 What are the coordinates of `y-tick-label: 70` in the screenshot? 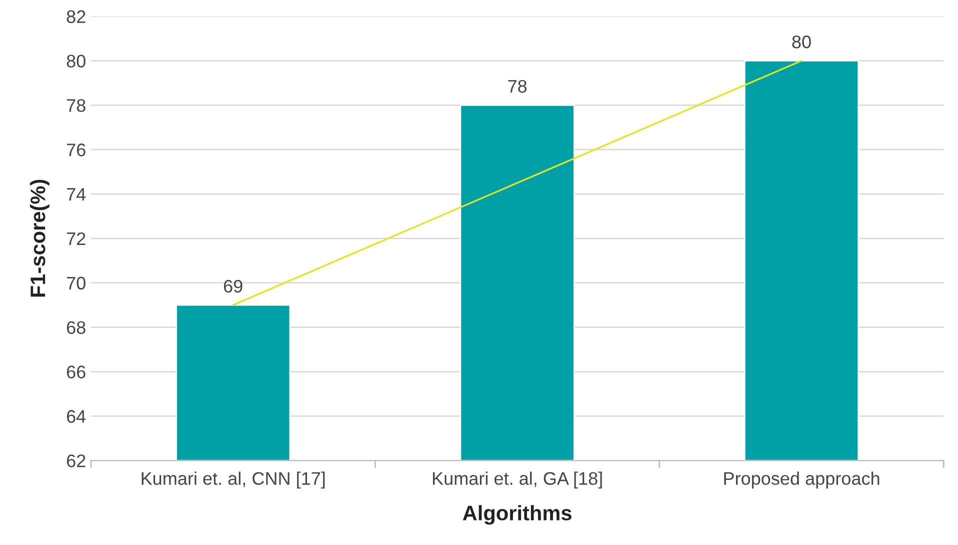 It's located at (76, 283).